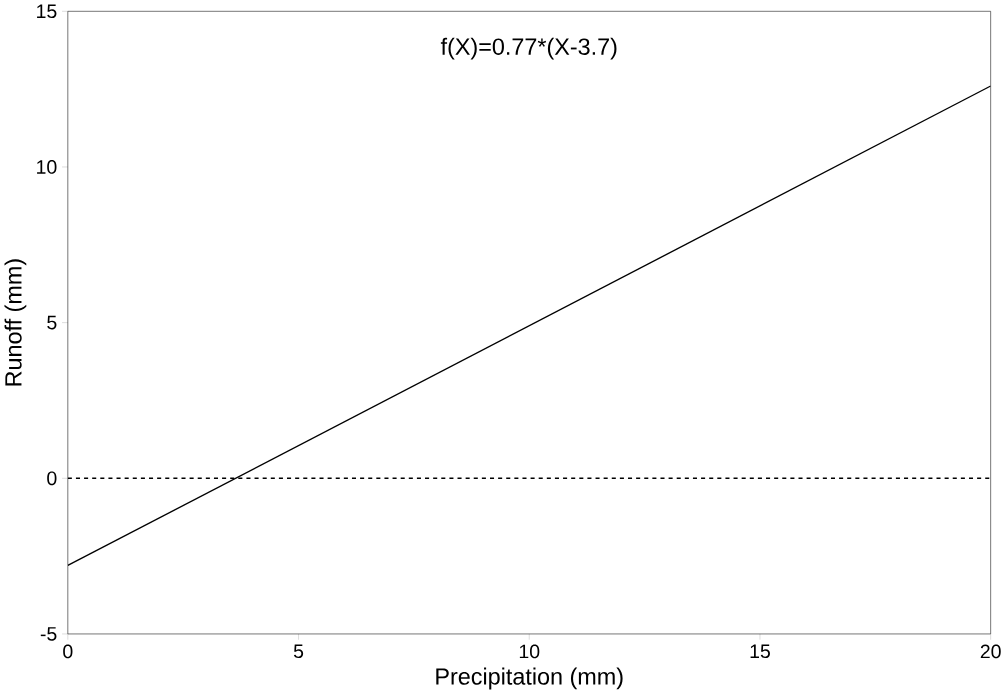 This screenshot has height=694, width=1006. Describe the element at coordinates (15, 322) in the screenshot. I see `y-axis-title: Runoff (mm)` at that location.